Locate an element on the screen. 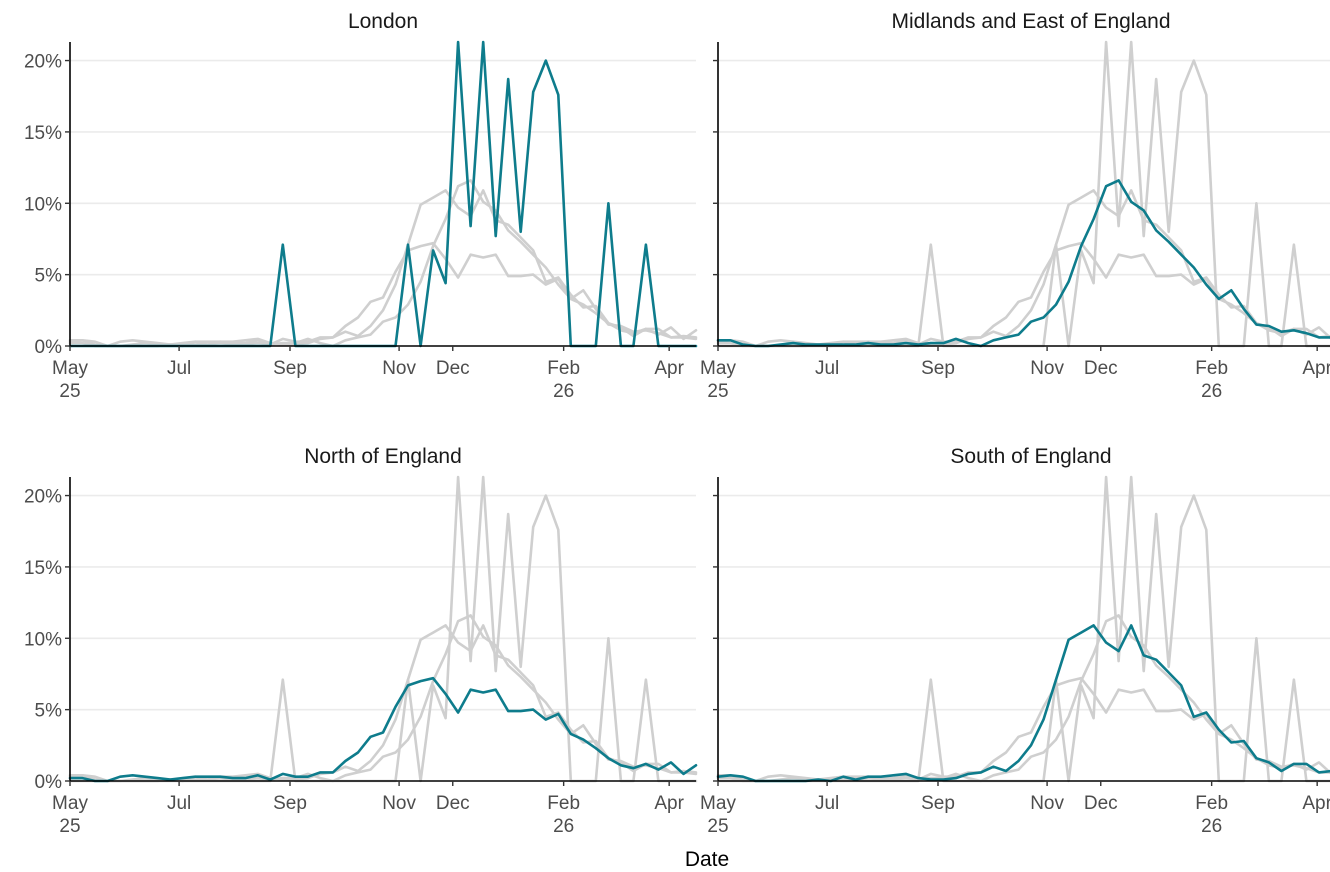 The width and height of the screenshot is (1330, 872). series-line-north-of-england-background is located at coordinates (383, 294).